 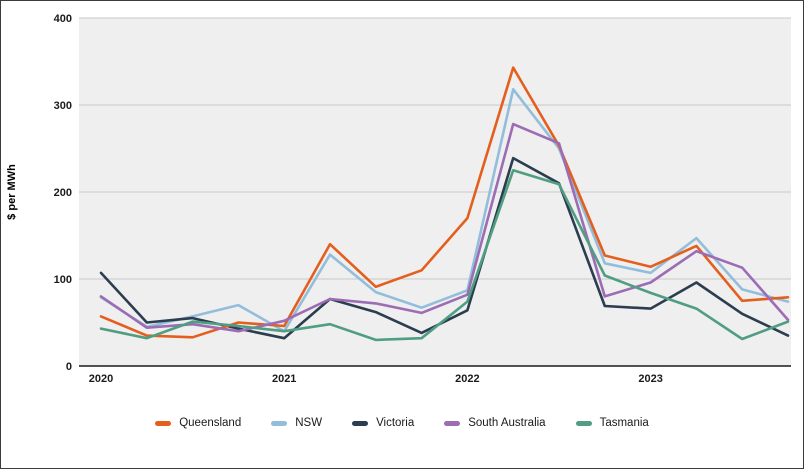 I want to click on y-axis-title: $ per MWh, so click(x=12, y=192).